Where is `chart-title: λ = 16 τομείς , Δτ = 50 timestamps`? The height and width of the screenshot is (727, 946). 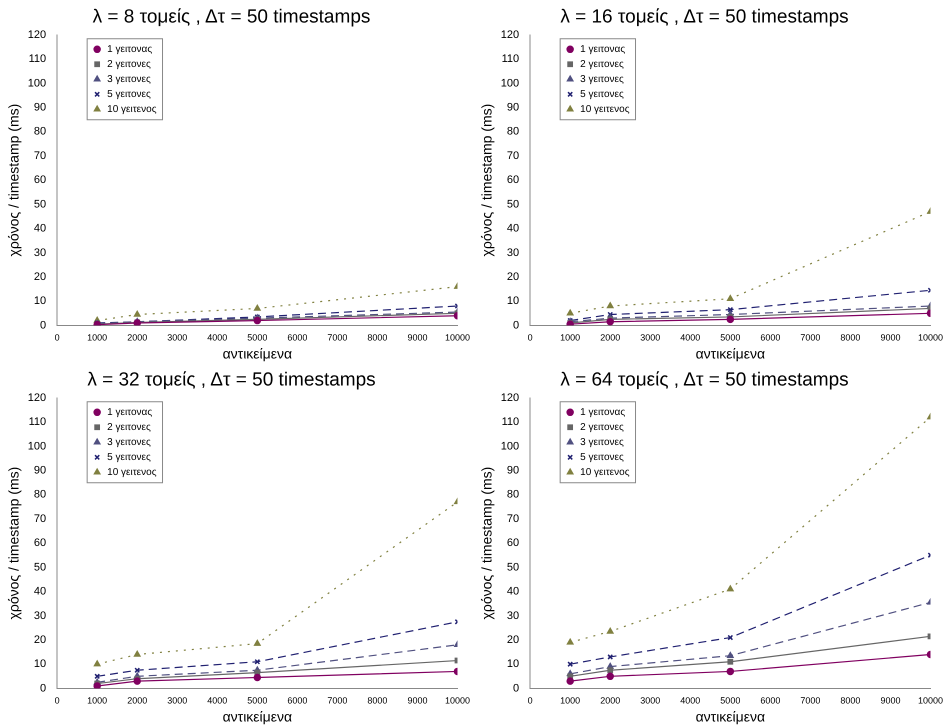
chart-title: λ = 16 τομείς , Δτ = 50 timestamps is located at coordinates (704, 17).